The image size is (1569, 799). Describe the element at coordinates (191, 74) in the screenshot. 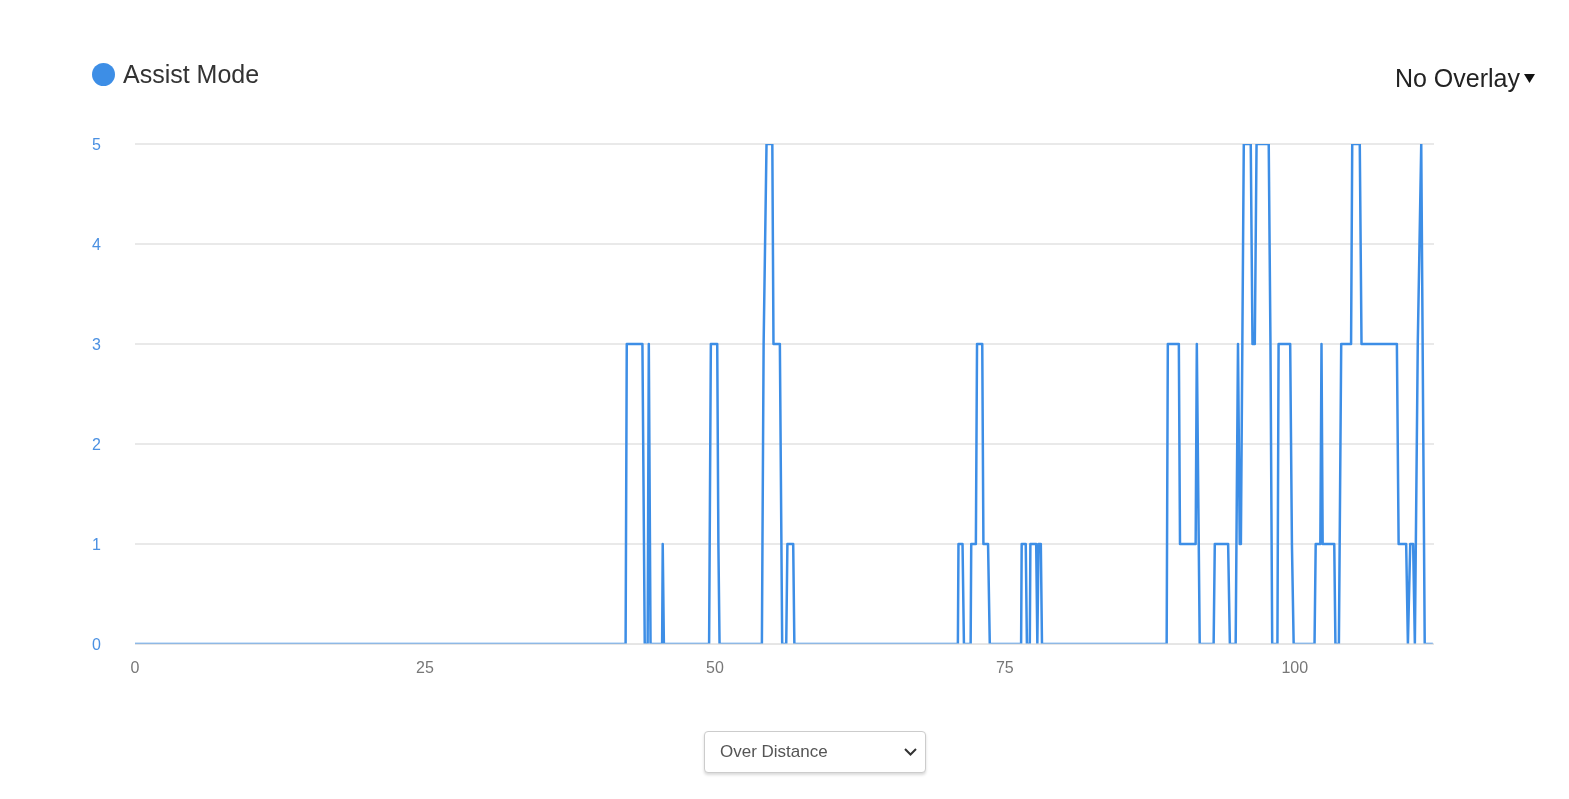

I see `legend-label: Assist Mode` at that location.